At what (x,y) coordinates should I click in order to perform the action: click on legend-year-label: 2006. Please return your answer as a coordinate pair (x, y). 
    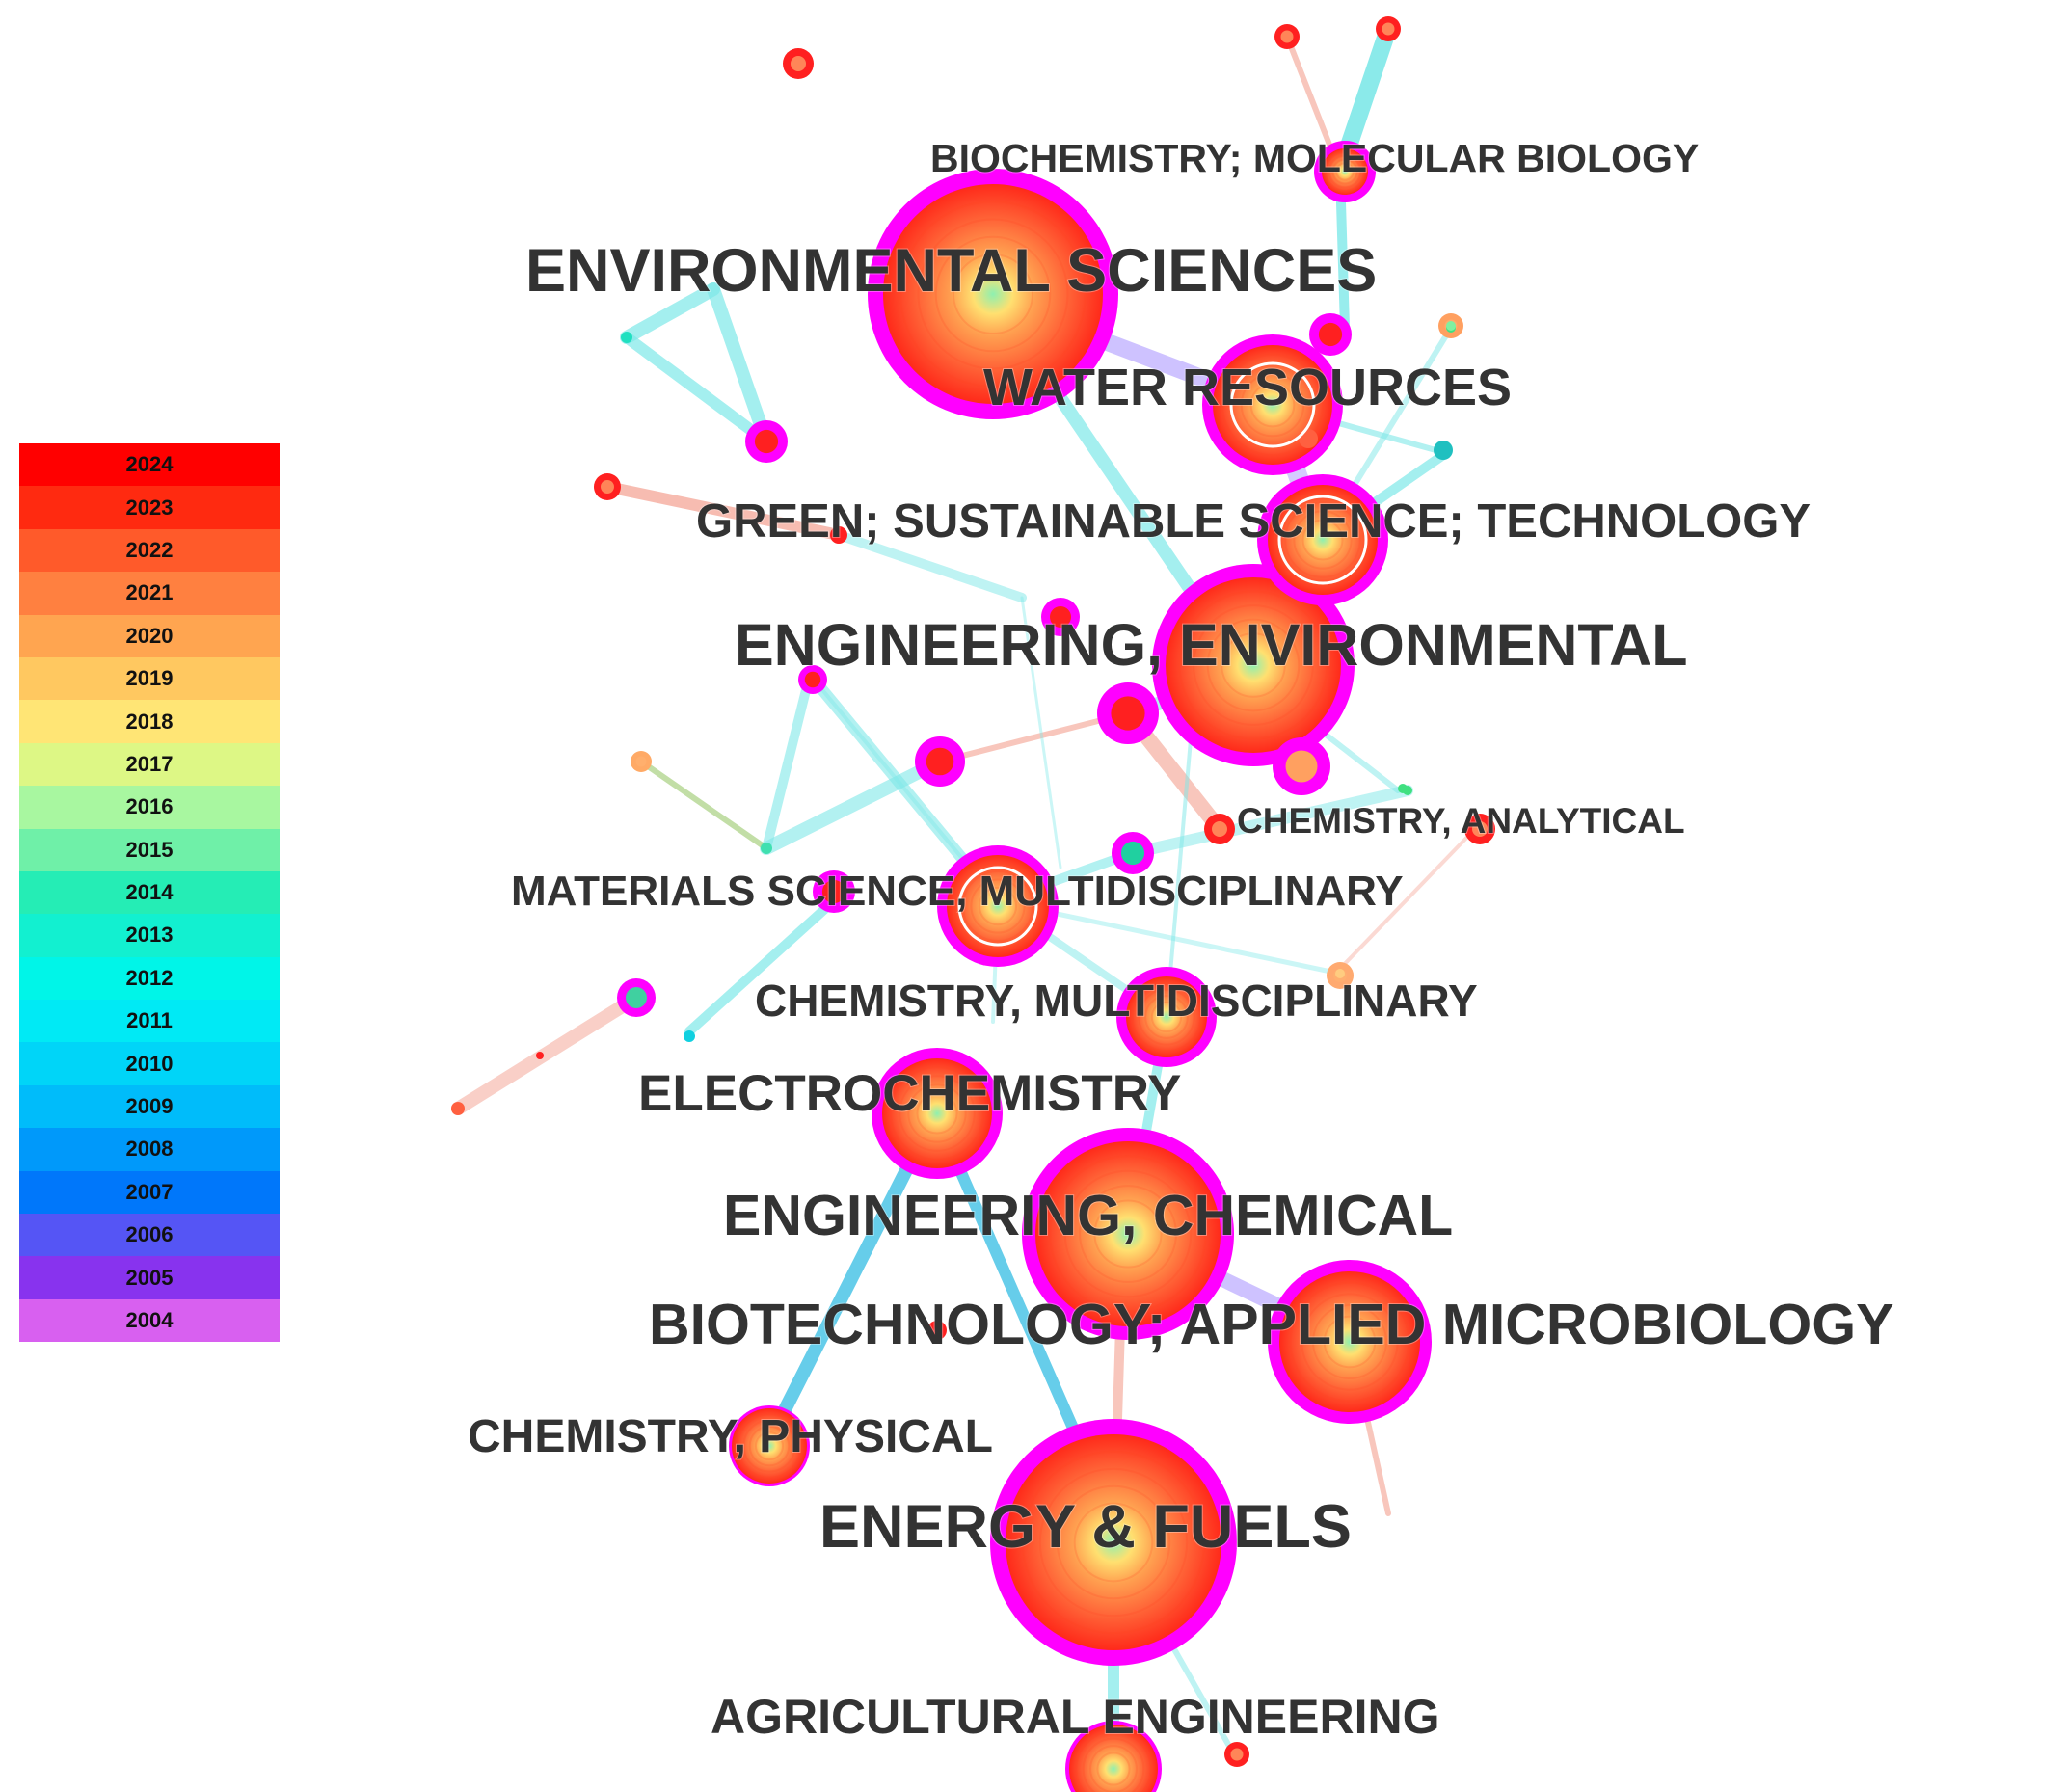
    Looking at the image, I should click on (149, 1234).